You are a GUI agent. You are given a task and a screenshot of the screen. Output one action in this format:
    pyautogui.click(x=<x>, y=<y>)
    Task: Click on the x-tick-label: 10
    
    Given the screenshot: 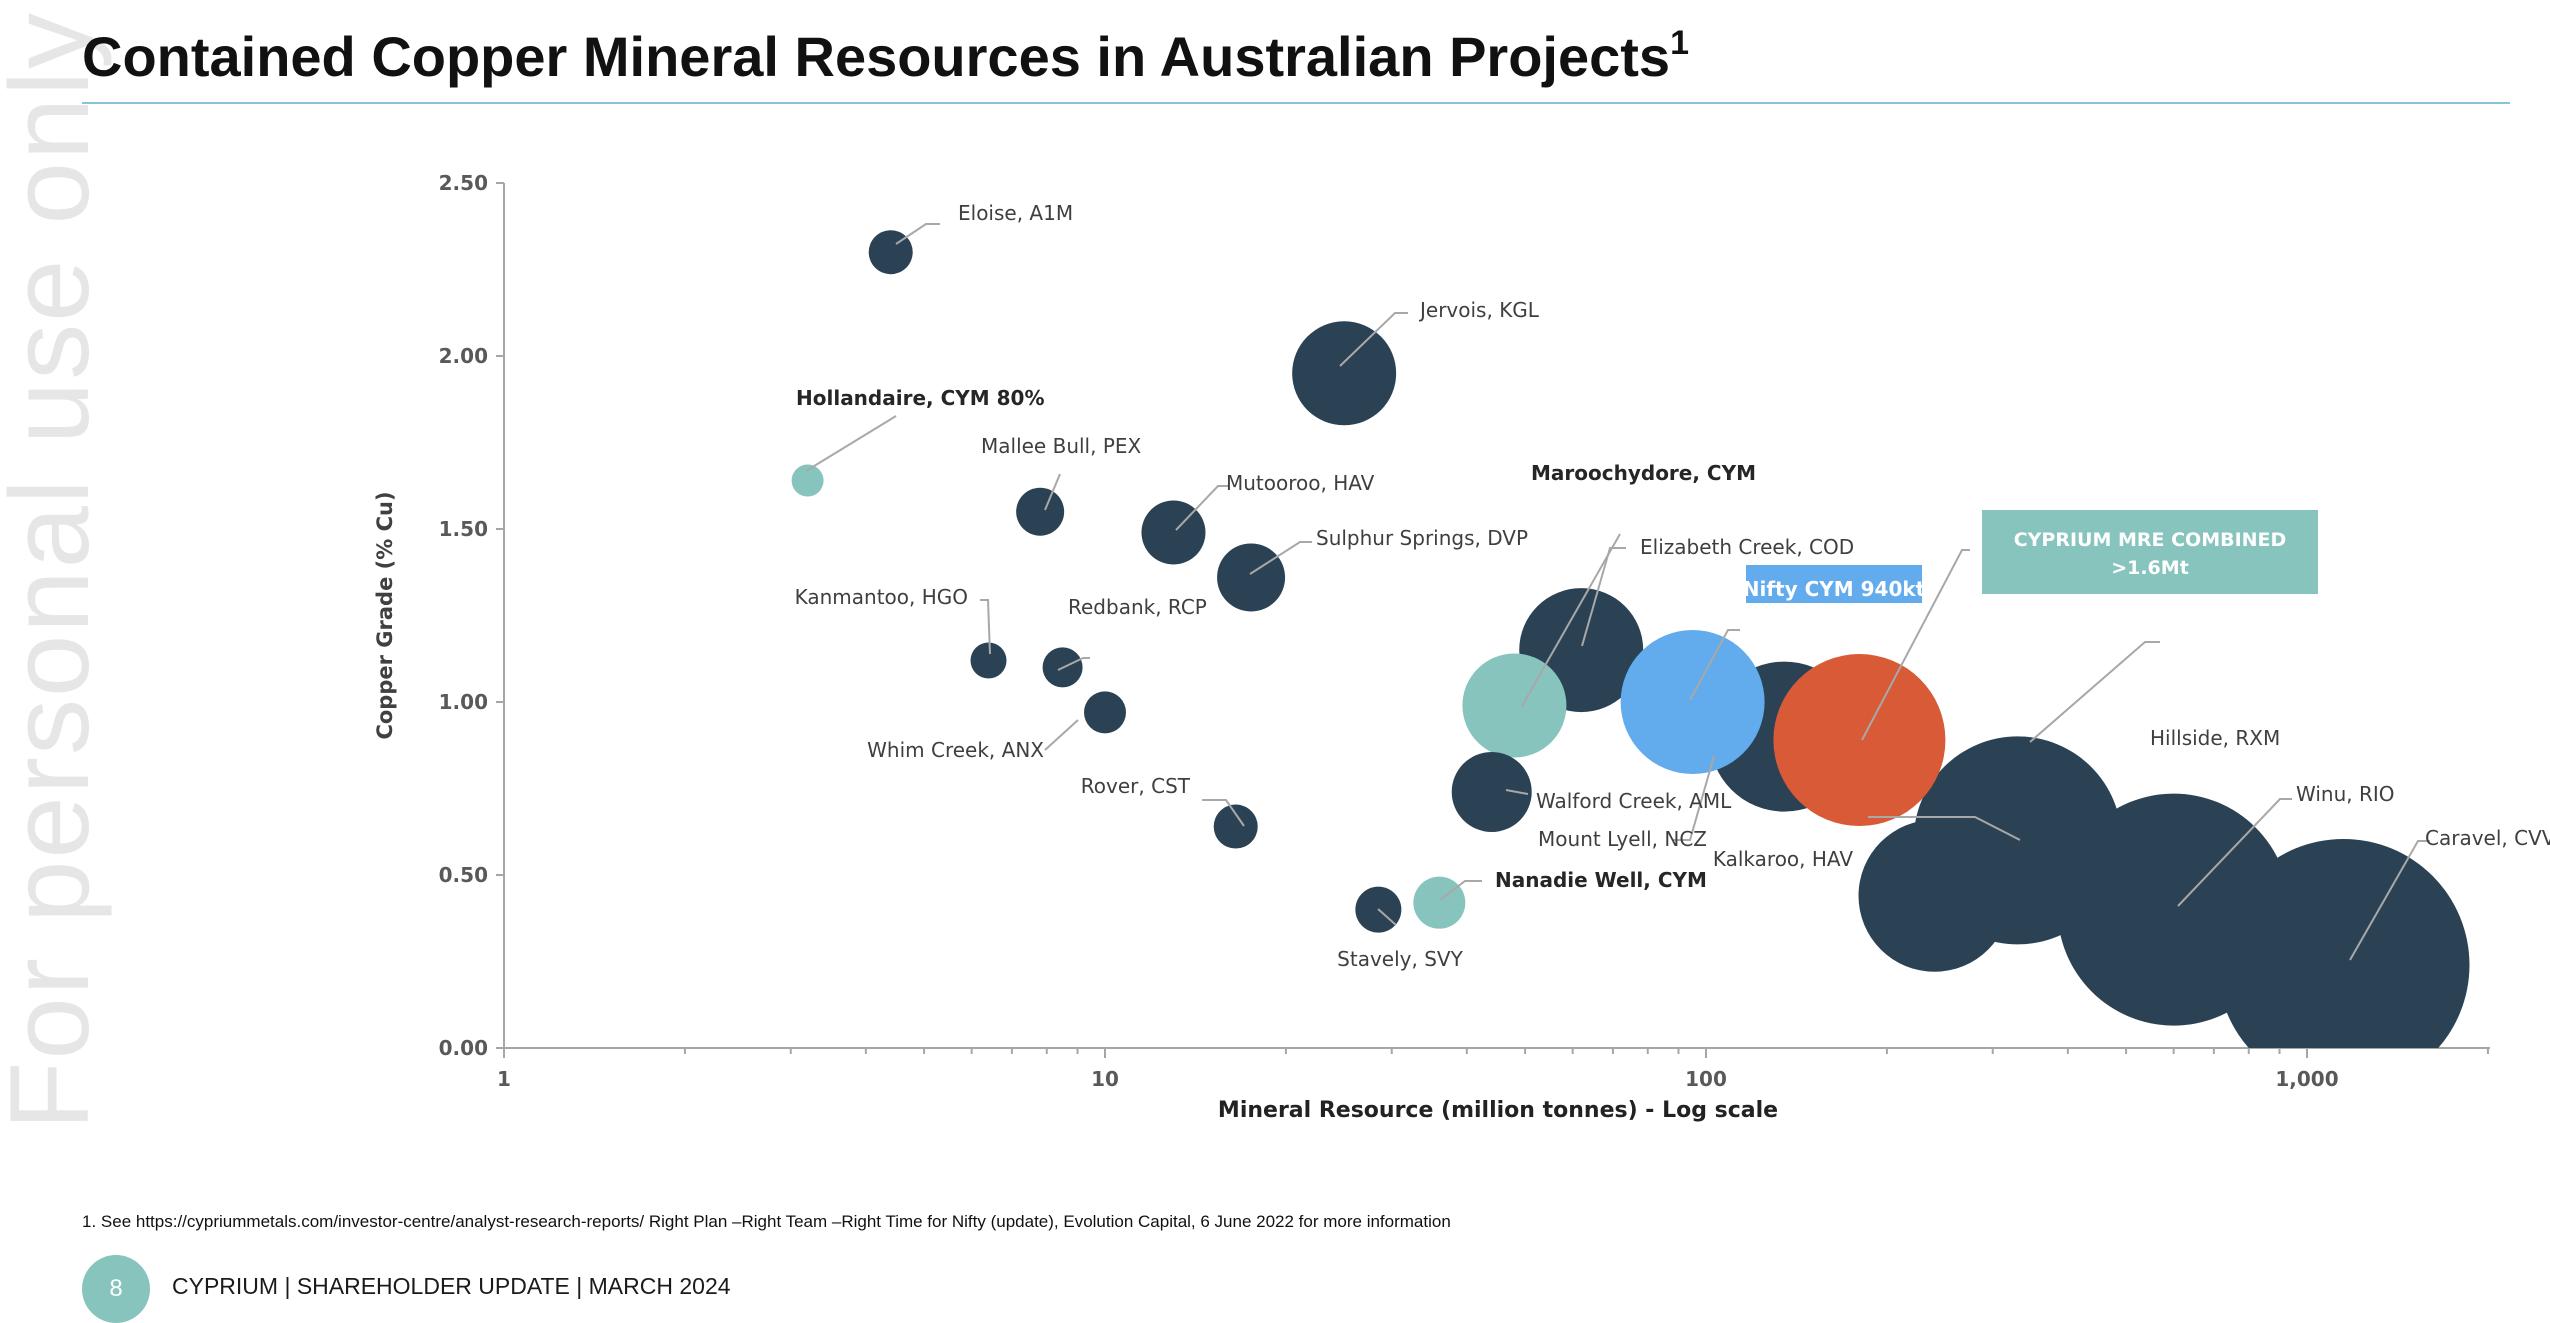 What is the action you would take?
    pyautogui.click(x=1105, y=1079)
    